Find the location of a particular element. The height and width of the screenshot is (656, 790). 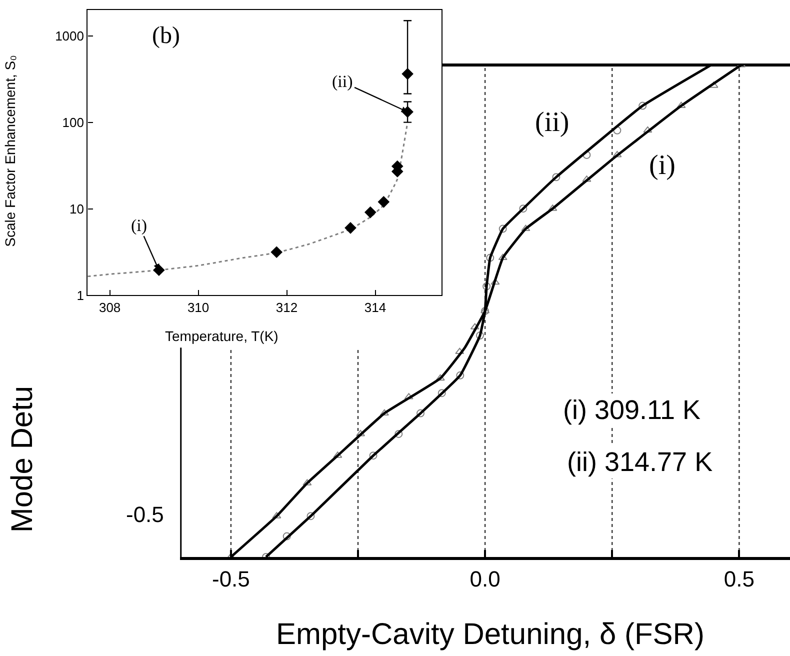

x-tick-label: 0.0 is located at coordinates (485, 579).